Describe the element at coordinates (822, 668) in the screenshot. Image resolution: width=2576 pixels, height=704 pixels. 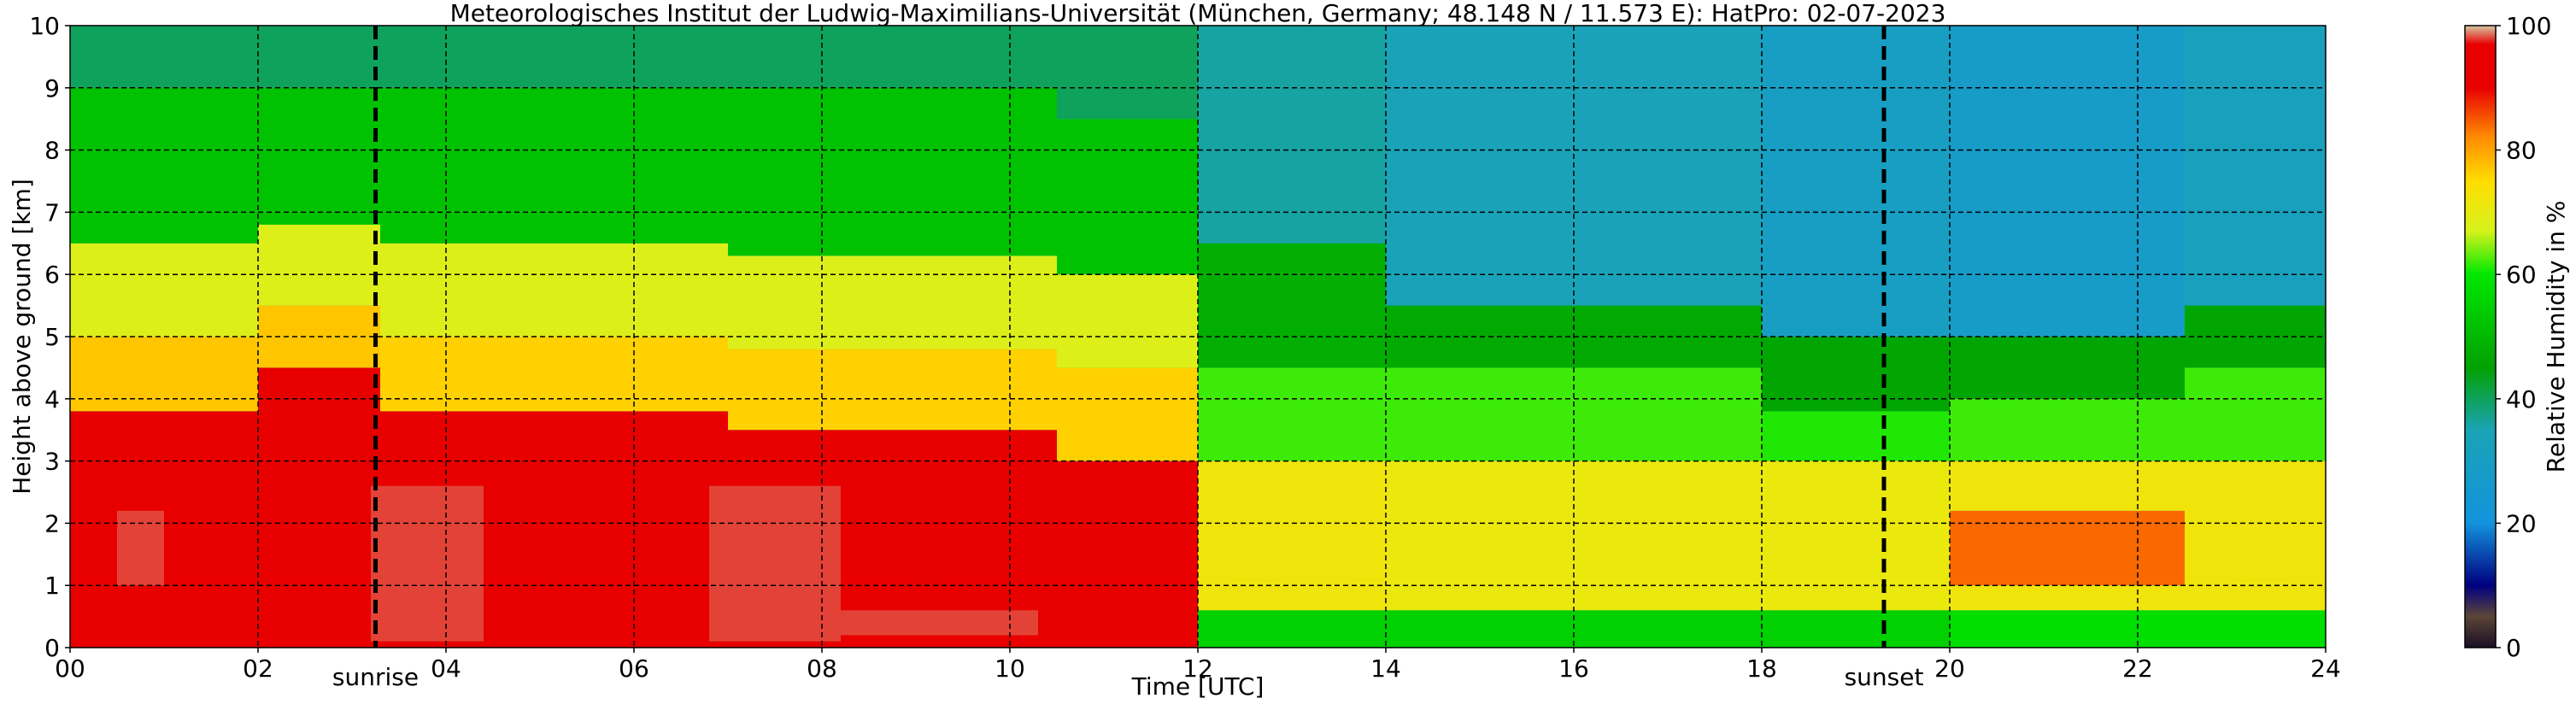
I see `x-tick-label: 08` at that location.